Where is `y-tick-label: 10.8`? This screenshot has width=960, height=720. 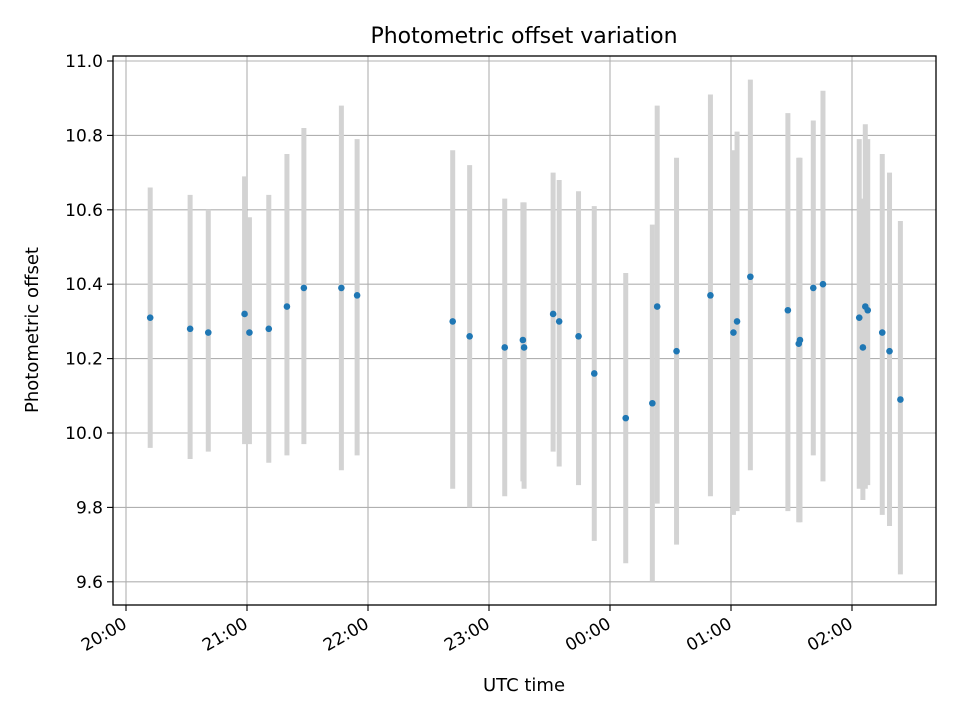
y-tick-label: 10.8 is located at coordinates (84, 136).